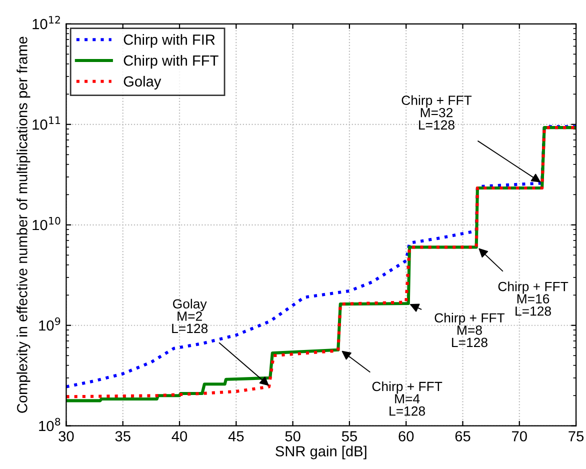 This screenshot has height=469, width=586. Describe the element at coordinates (171, 62) in the screenshot. I see `legend-label: Chirp with FFT` at that location.